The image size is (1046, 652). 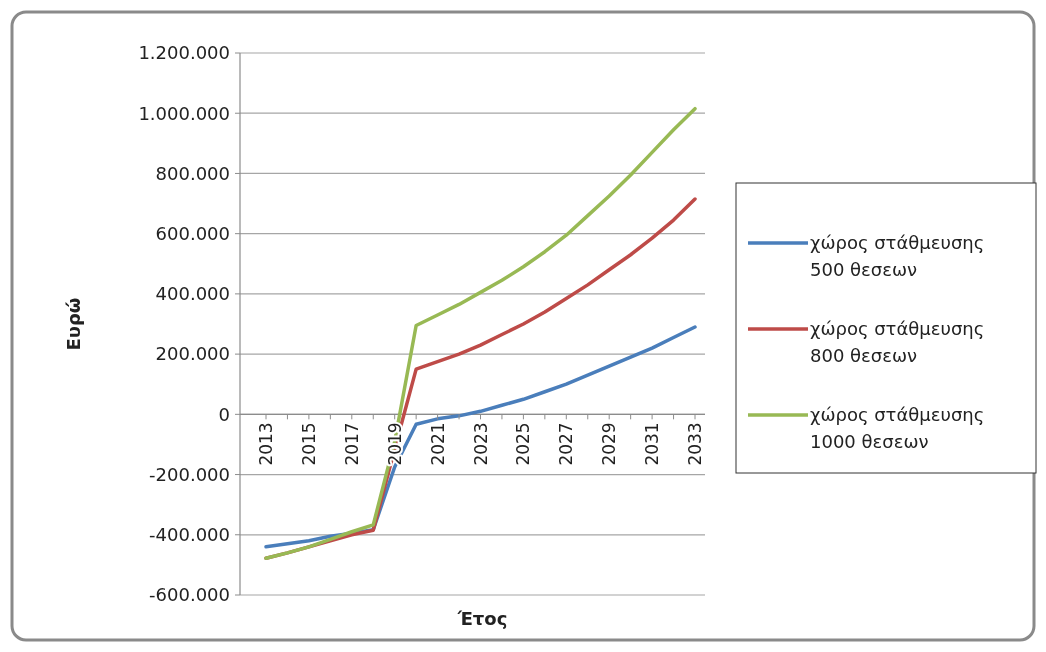 What do you see at coordinates (482, 618) in the screenshot?
I see `x-axis-title: Έτος` at bounding box center [482, 618].